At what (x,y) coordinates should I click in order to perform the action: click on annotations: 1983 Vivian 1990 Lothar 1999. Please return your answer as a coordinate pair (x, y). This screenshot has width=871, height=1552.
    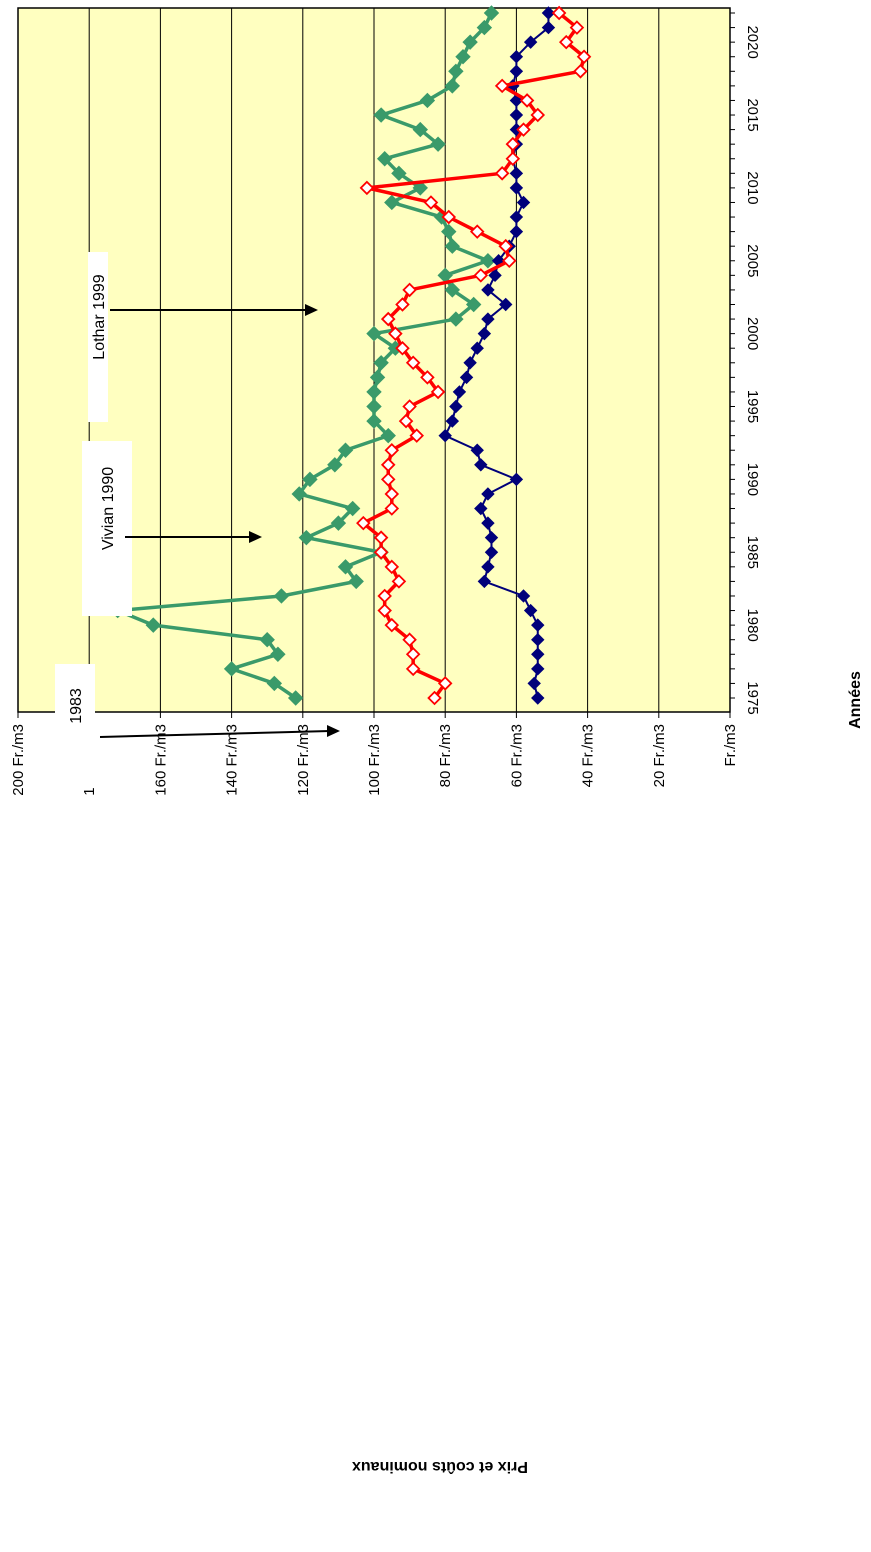
    Looking at the image, I should click on (197, 520).